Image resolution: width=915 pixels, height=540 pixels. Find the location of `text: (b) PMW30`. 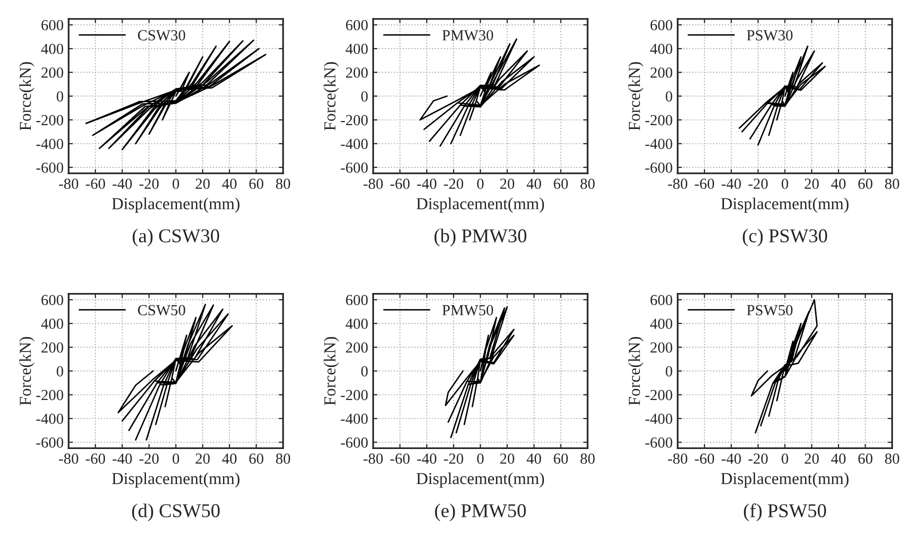

text: (b) PMW30 is located at coordinates (480, 237).